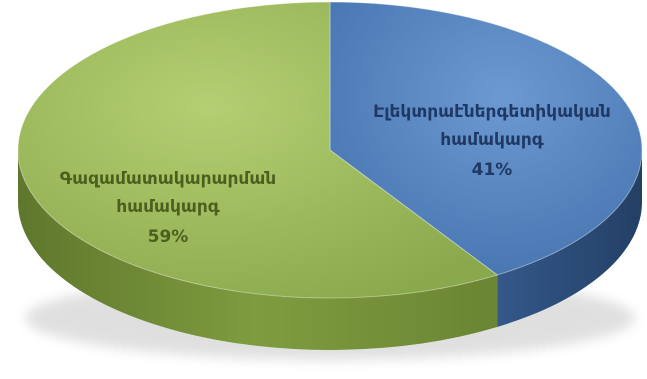  Describe the element at coordinates (492, 170) in the screenshot. I see `slice-label-1-percent: 41%` at that location.